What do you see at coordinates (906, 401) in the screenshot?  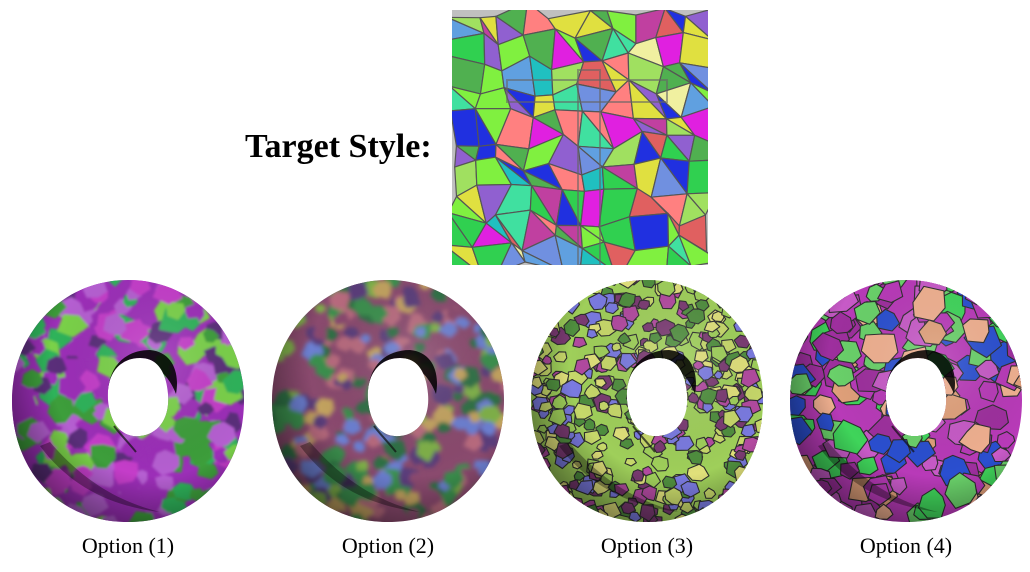 I see `option-4-torus-image` at bounding box center [906, 401].